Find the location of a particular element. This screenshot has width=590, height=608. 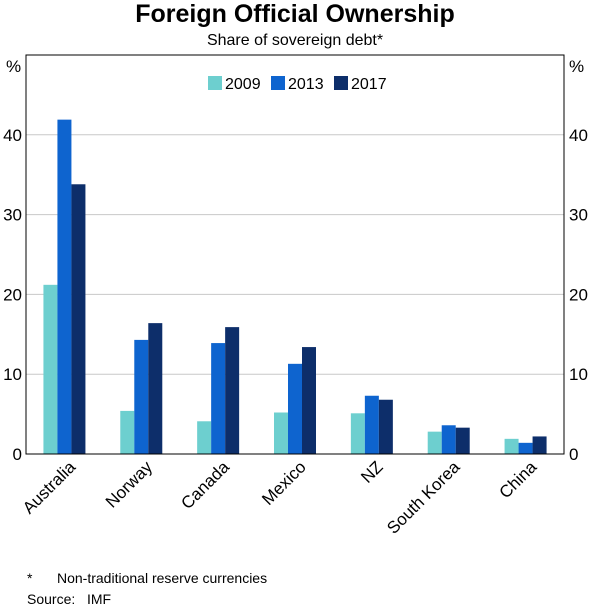

y-tick-label-left: 40 is located at coordinates (12, 135).